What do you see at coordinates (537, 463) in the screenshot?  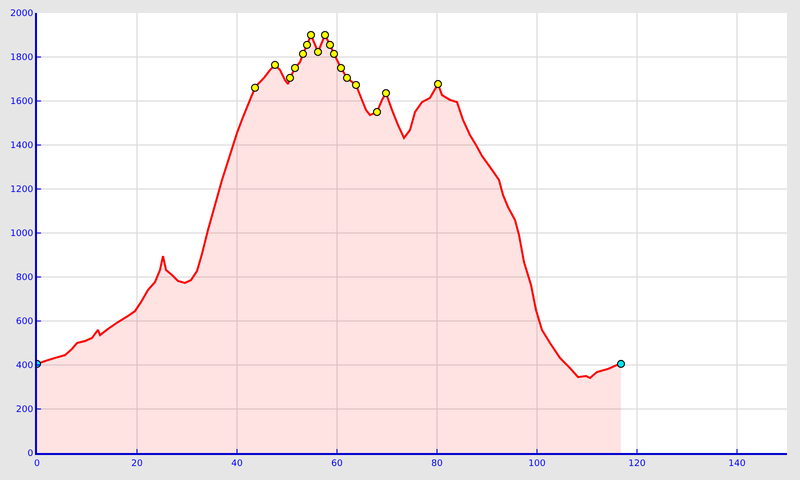 I see `x-tick-label: 100` at bounding box center [537, 463].